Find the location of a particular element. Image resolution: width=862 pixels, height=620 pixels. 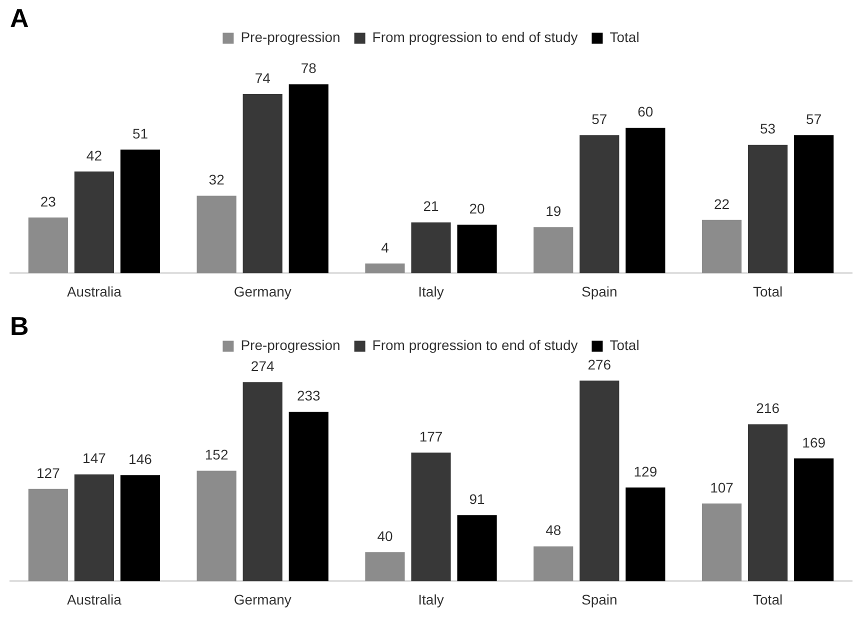

data-label: 129 is located at coordinates (646, 471).